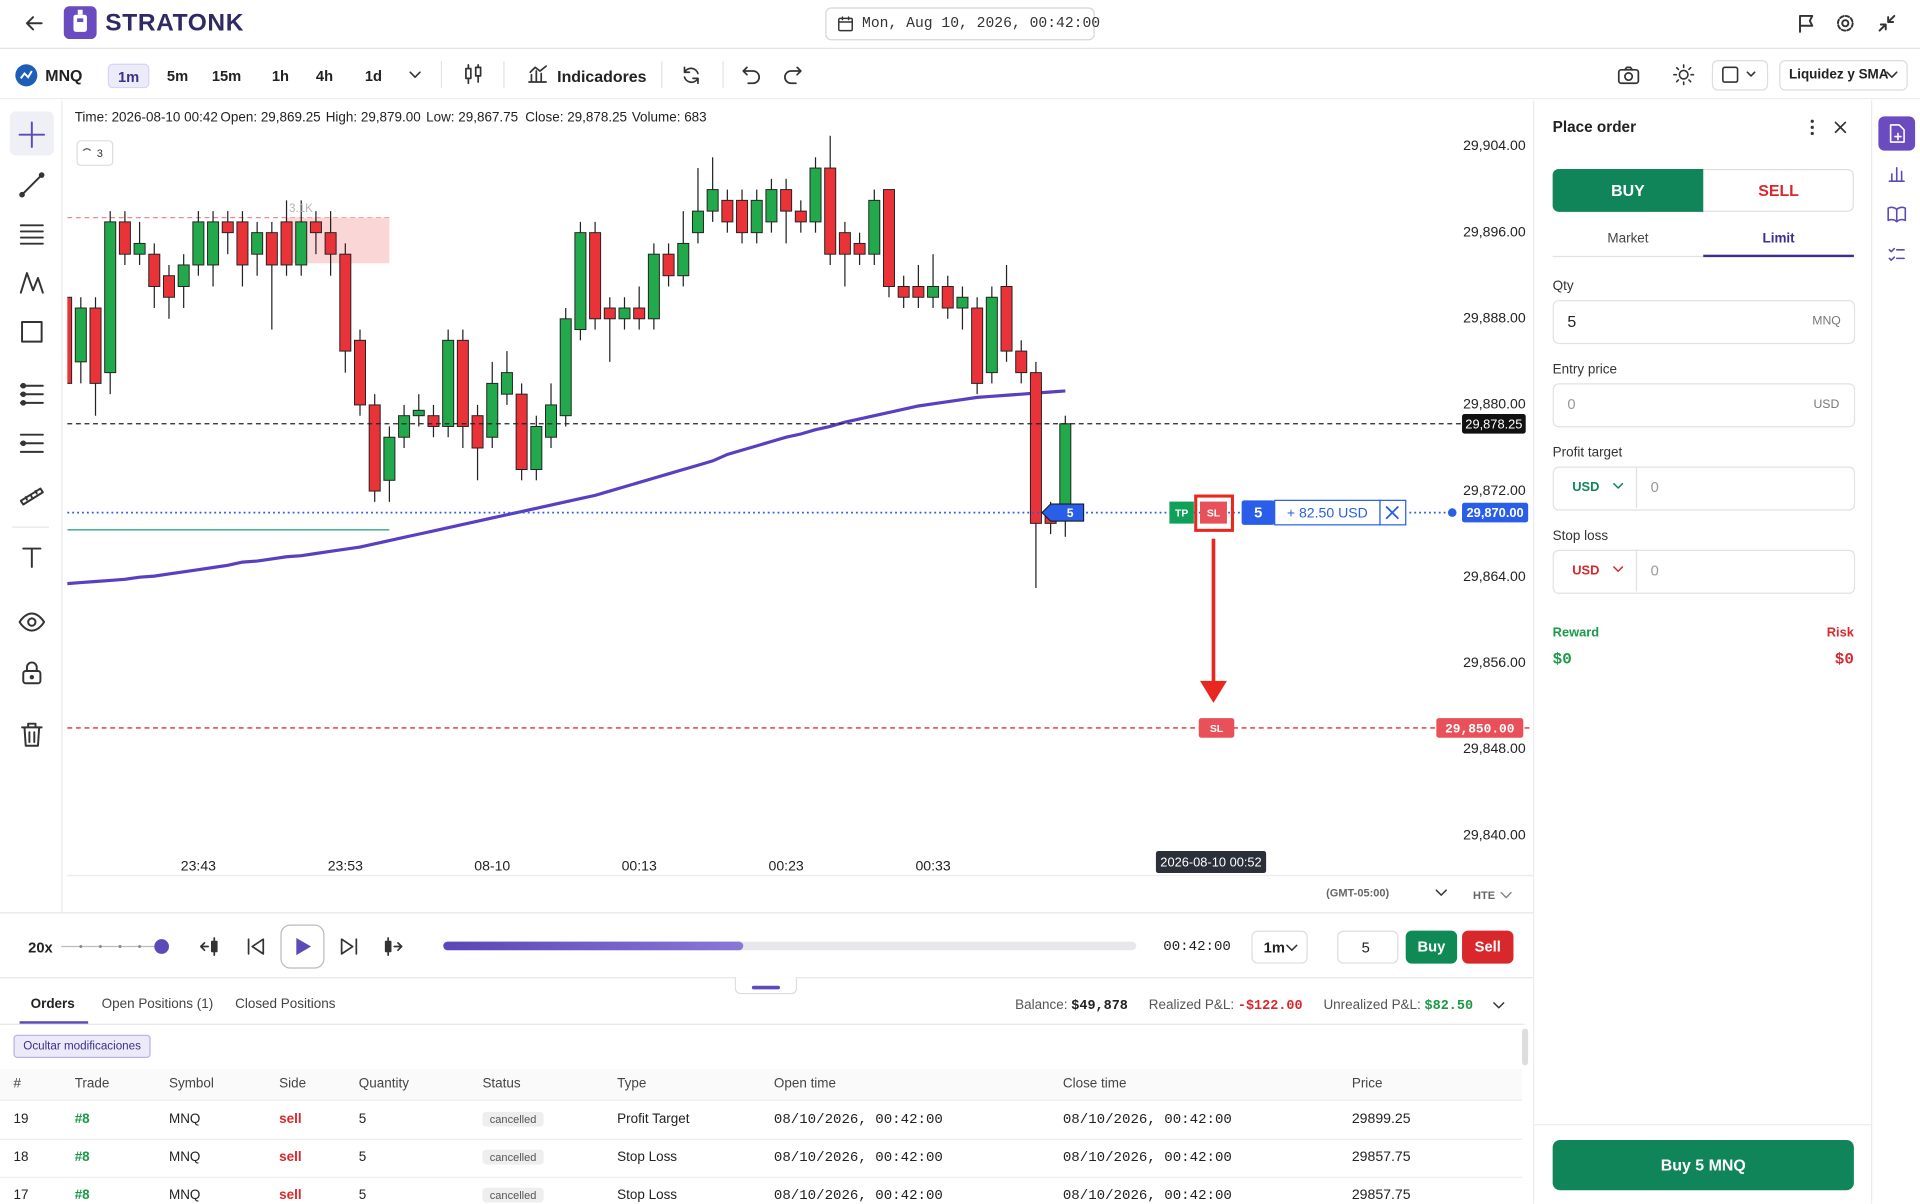 This screenshot has width=1920, height=1204. Describe the element at coordinates (602, 76) in the screenshot. I see `indicators-button: Indicadores` at that location.